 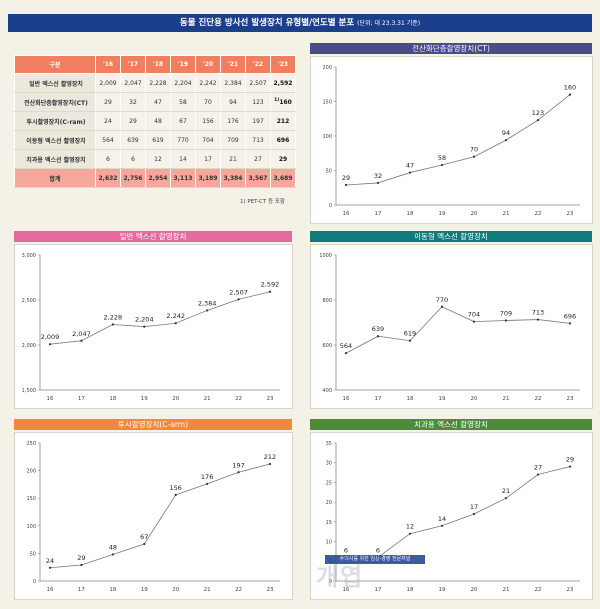 What do you see at coordinates (158, 83) in the screenshot?
I see `table-cell: 2,228` at bounding box center [158, 83].